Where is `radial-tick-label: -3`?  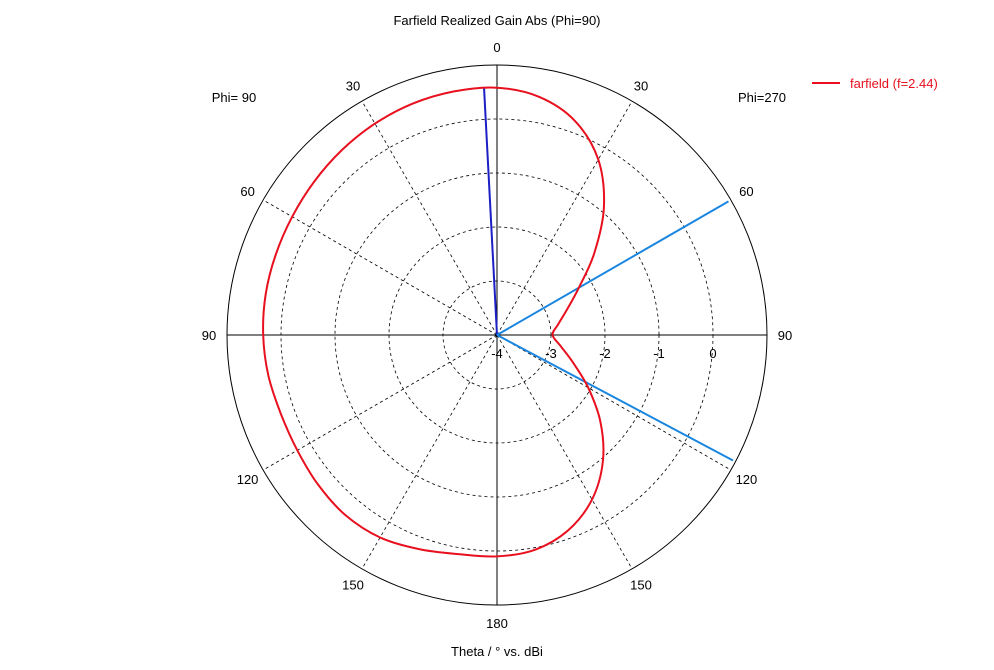
radial-tick-label: -3 is located at coordinates (551, 353).